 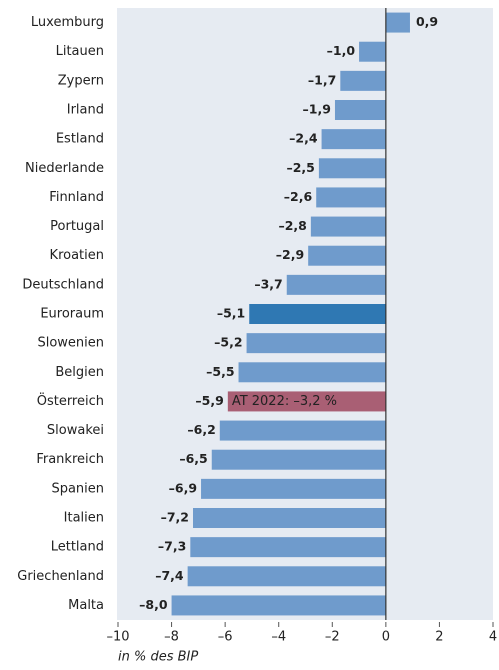 I want to click on category-label: Zypern, so click(x=81, y=80).